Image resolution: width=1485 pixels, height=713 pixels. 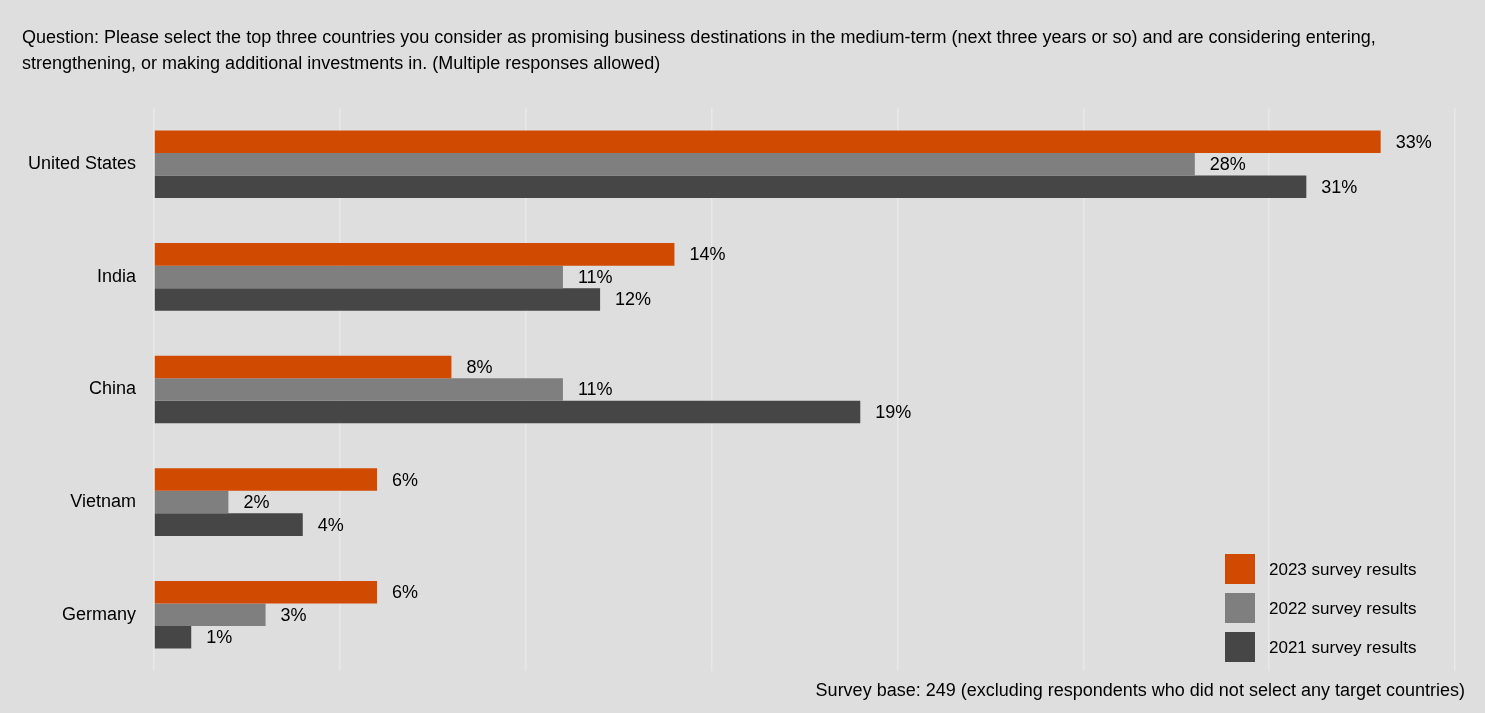 I want to click on legend-label: 2021 survey results, so click(x=1343, y=647).